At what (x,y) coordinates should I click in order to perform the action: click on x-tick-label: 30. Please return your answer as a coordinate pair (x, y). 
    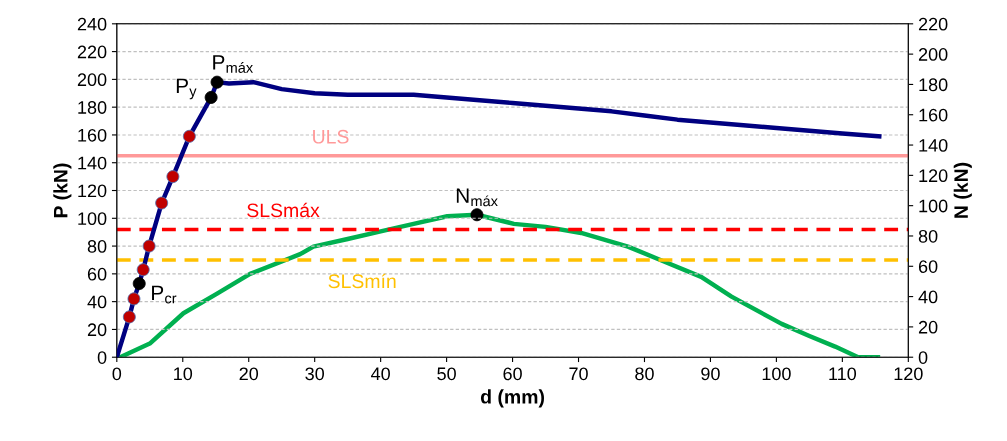
    Looking at the image, I should click on (315, 374).